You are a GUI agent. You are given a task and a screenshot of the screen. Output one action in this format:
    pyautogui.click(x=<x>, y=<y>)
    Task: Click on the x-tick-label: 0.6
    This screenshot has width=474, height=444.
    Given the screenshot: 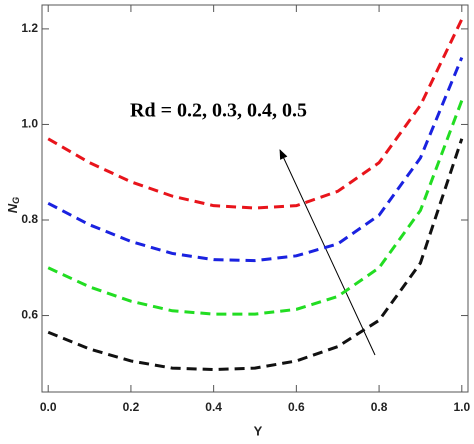 What is the action you would take?
    pyautogui.click(x=296, y=407)
    